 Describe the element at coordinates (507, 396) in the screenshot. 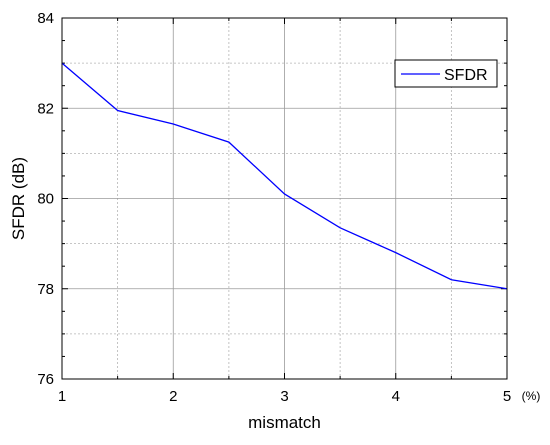

I see `x-tick-label: 5` at that location.